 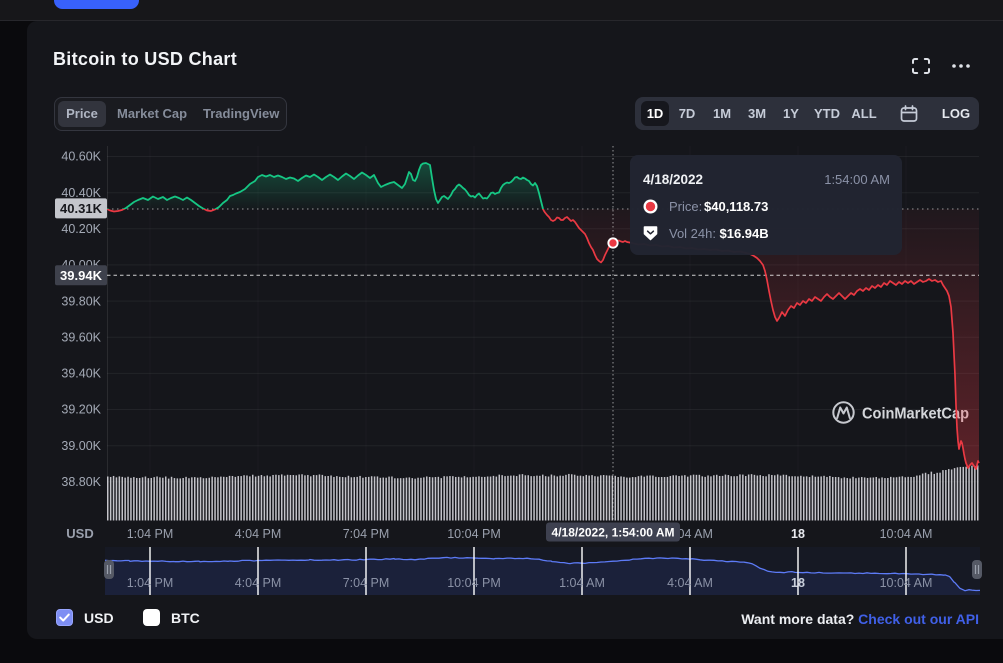 What do you see at coordinates (81, 157) in the screenshot?
I see `svg-text: 40.60K` at bounding box center [81, 157].